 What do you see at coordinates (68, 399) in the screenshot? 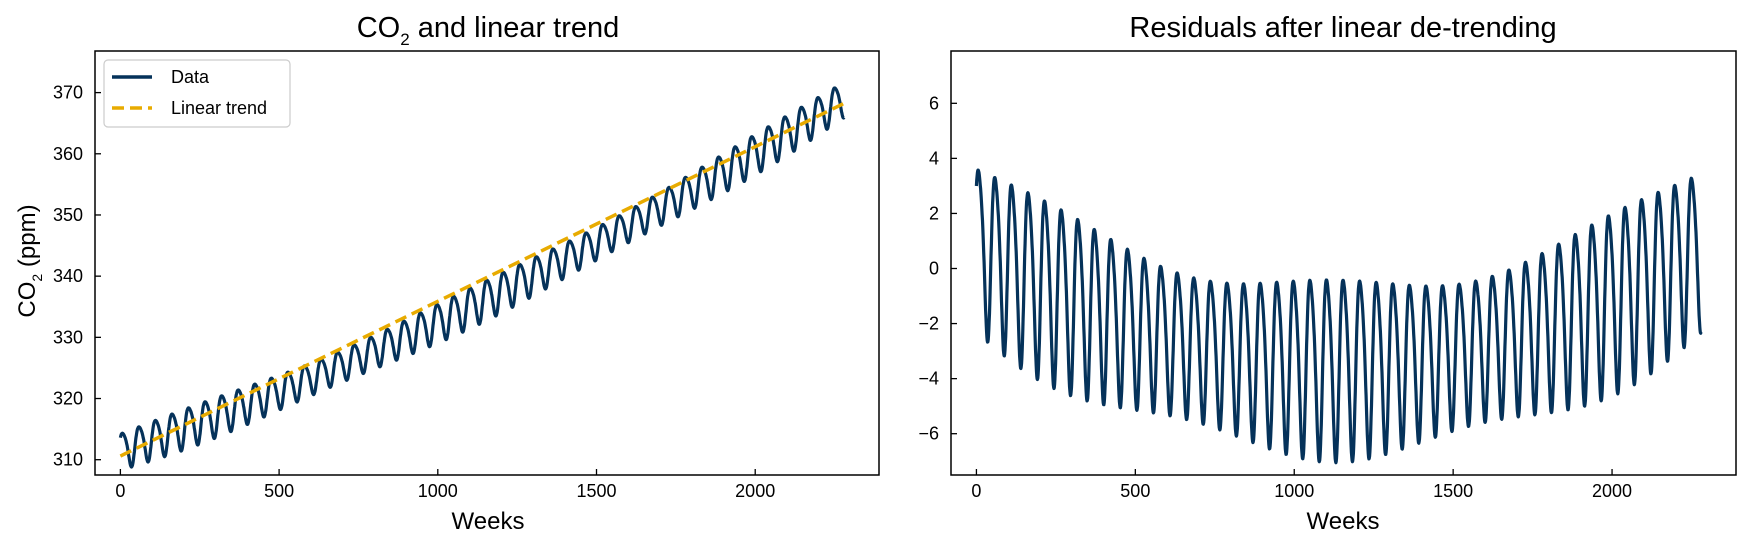
I see `y-tick-label: 320` at bounding box center [68, 399].